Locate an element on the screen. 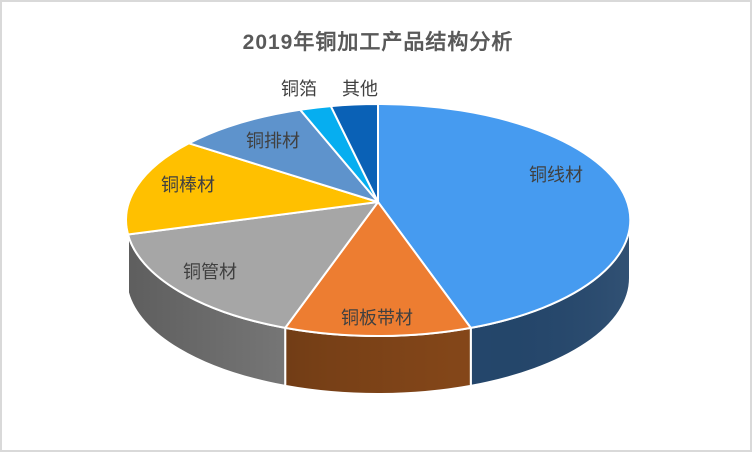 The image size is (752, 454). slice-label: 铜管材 is located at coordinates (210, 272).